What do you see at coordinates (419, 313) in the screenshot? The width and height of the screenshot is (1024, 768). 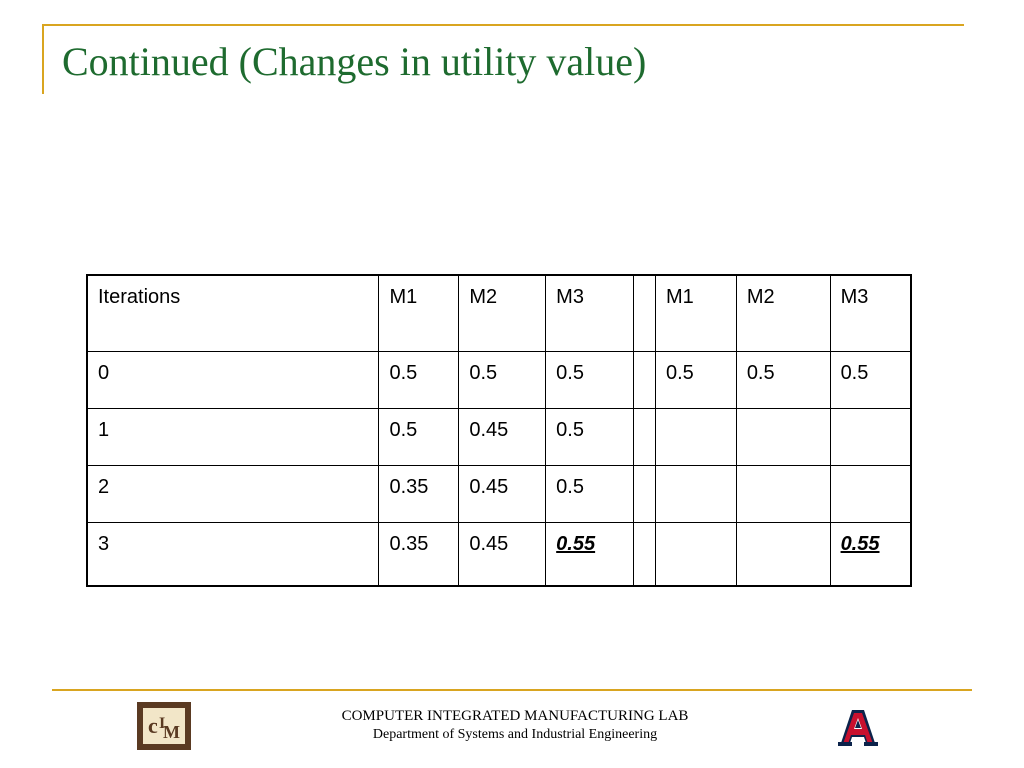 I see `header-cell-m1: M1` at bounding box center [419, 313].